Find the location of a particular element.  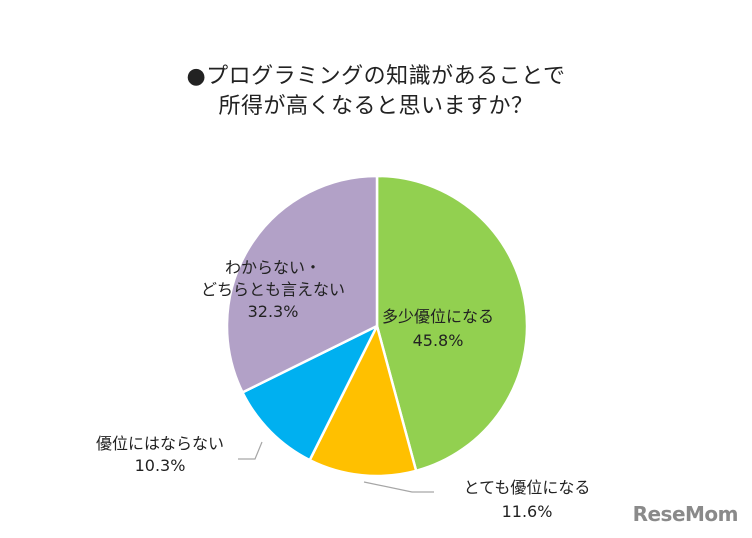

slice-value-0: 45.8% is located at coordinates (438, 340).